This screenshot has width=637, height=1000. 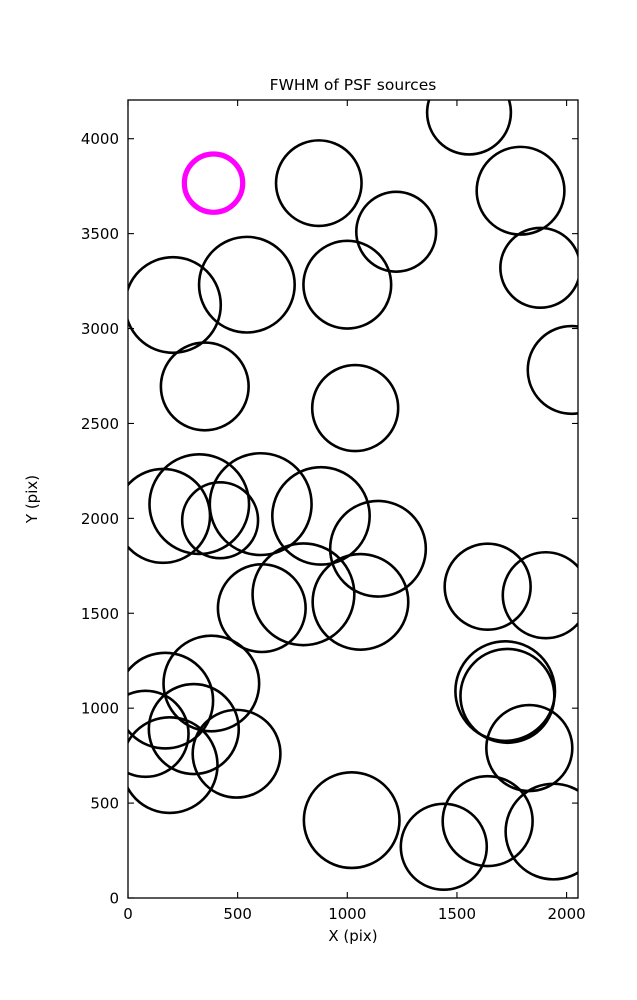 What do you see at coordinates (100, 329) in the screenshot?
I see `y-tick-label: 3000` at bounding box center [100, 329].